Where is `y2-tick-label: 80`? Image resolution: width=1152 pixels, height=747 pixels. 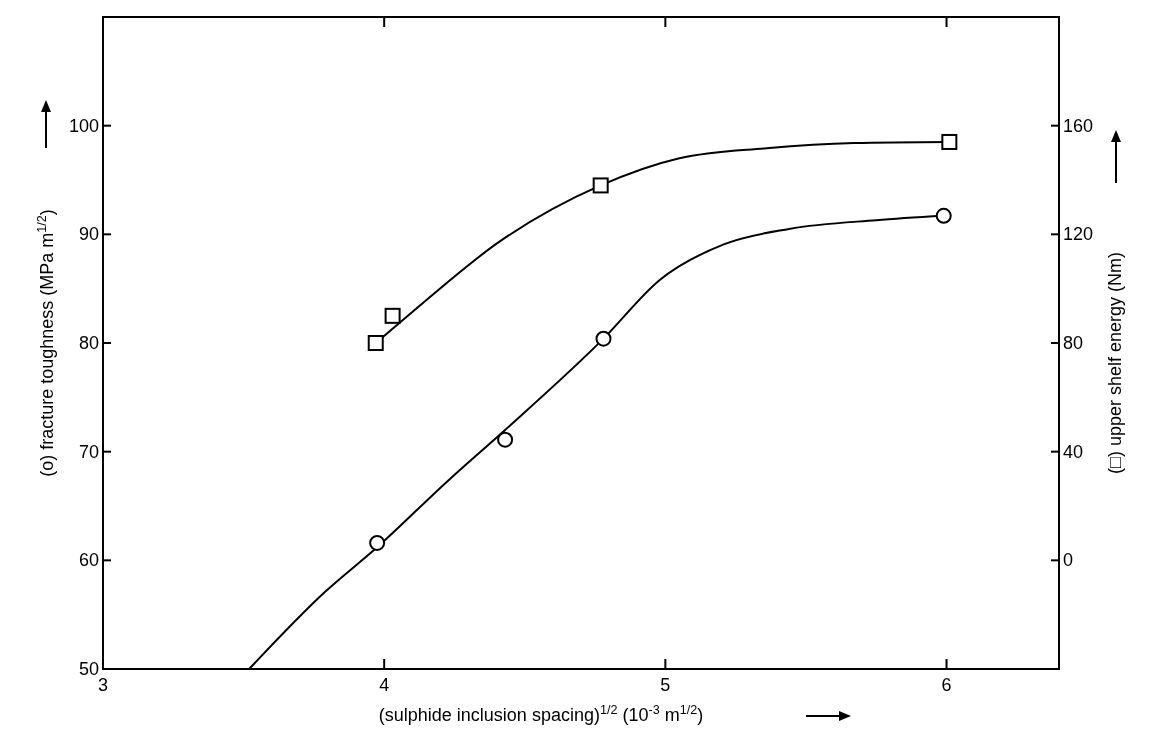 y2-tick-label: 80 is located at coordinates (1073, 343).